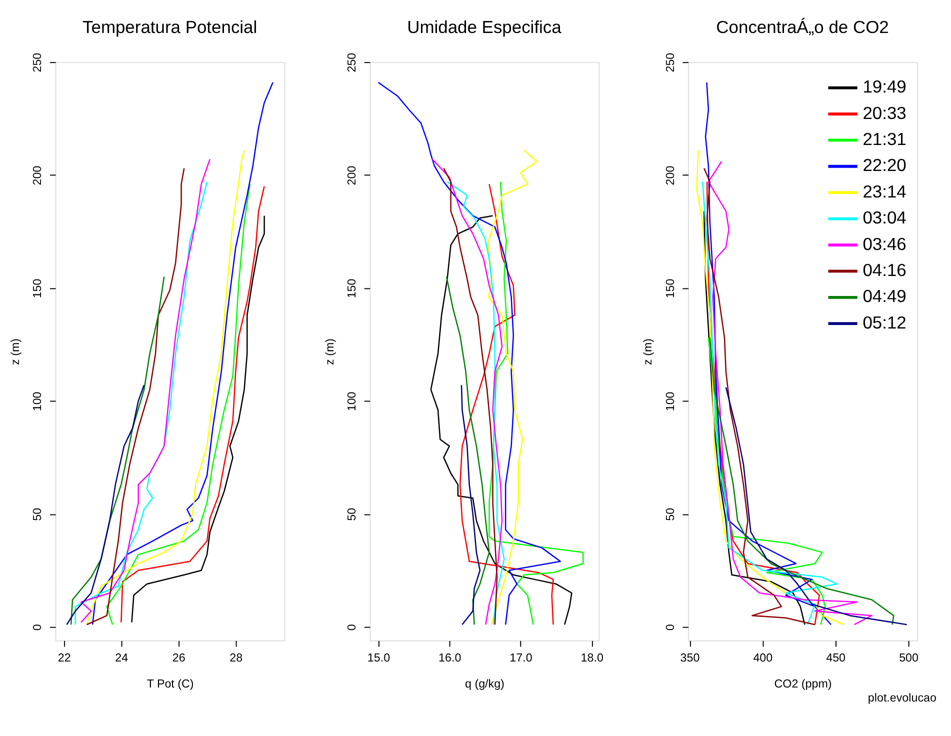  Describe the element at coordinates (803, 684) in the screenshot. I see `x-axis-title: CO2 (ppm)` at that location.